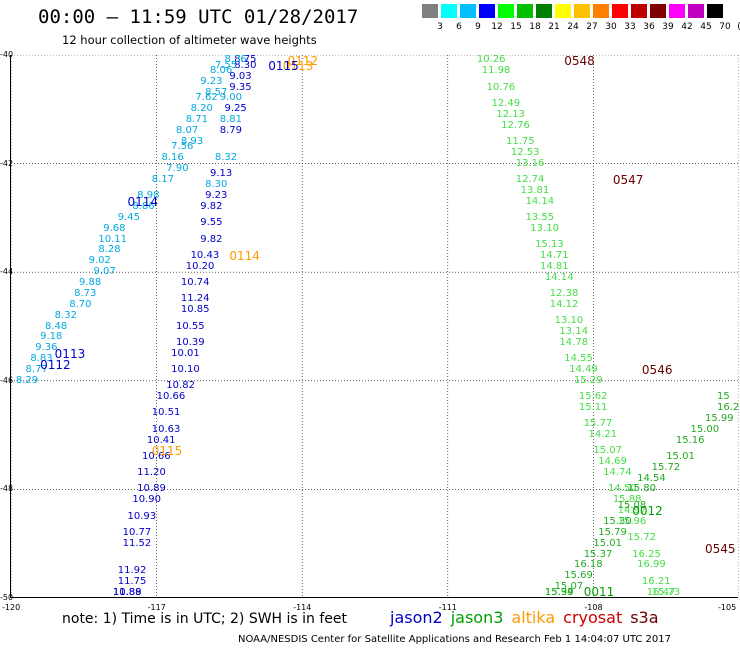 This screenshot has width=740, height=650. What do you see at coordinates (598, 554) in the screenshot?
I see `swh-value: 15.37` at bounding box center [598, 554].